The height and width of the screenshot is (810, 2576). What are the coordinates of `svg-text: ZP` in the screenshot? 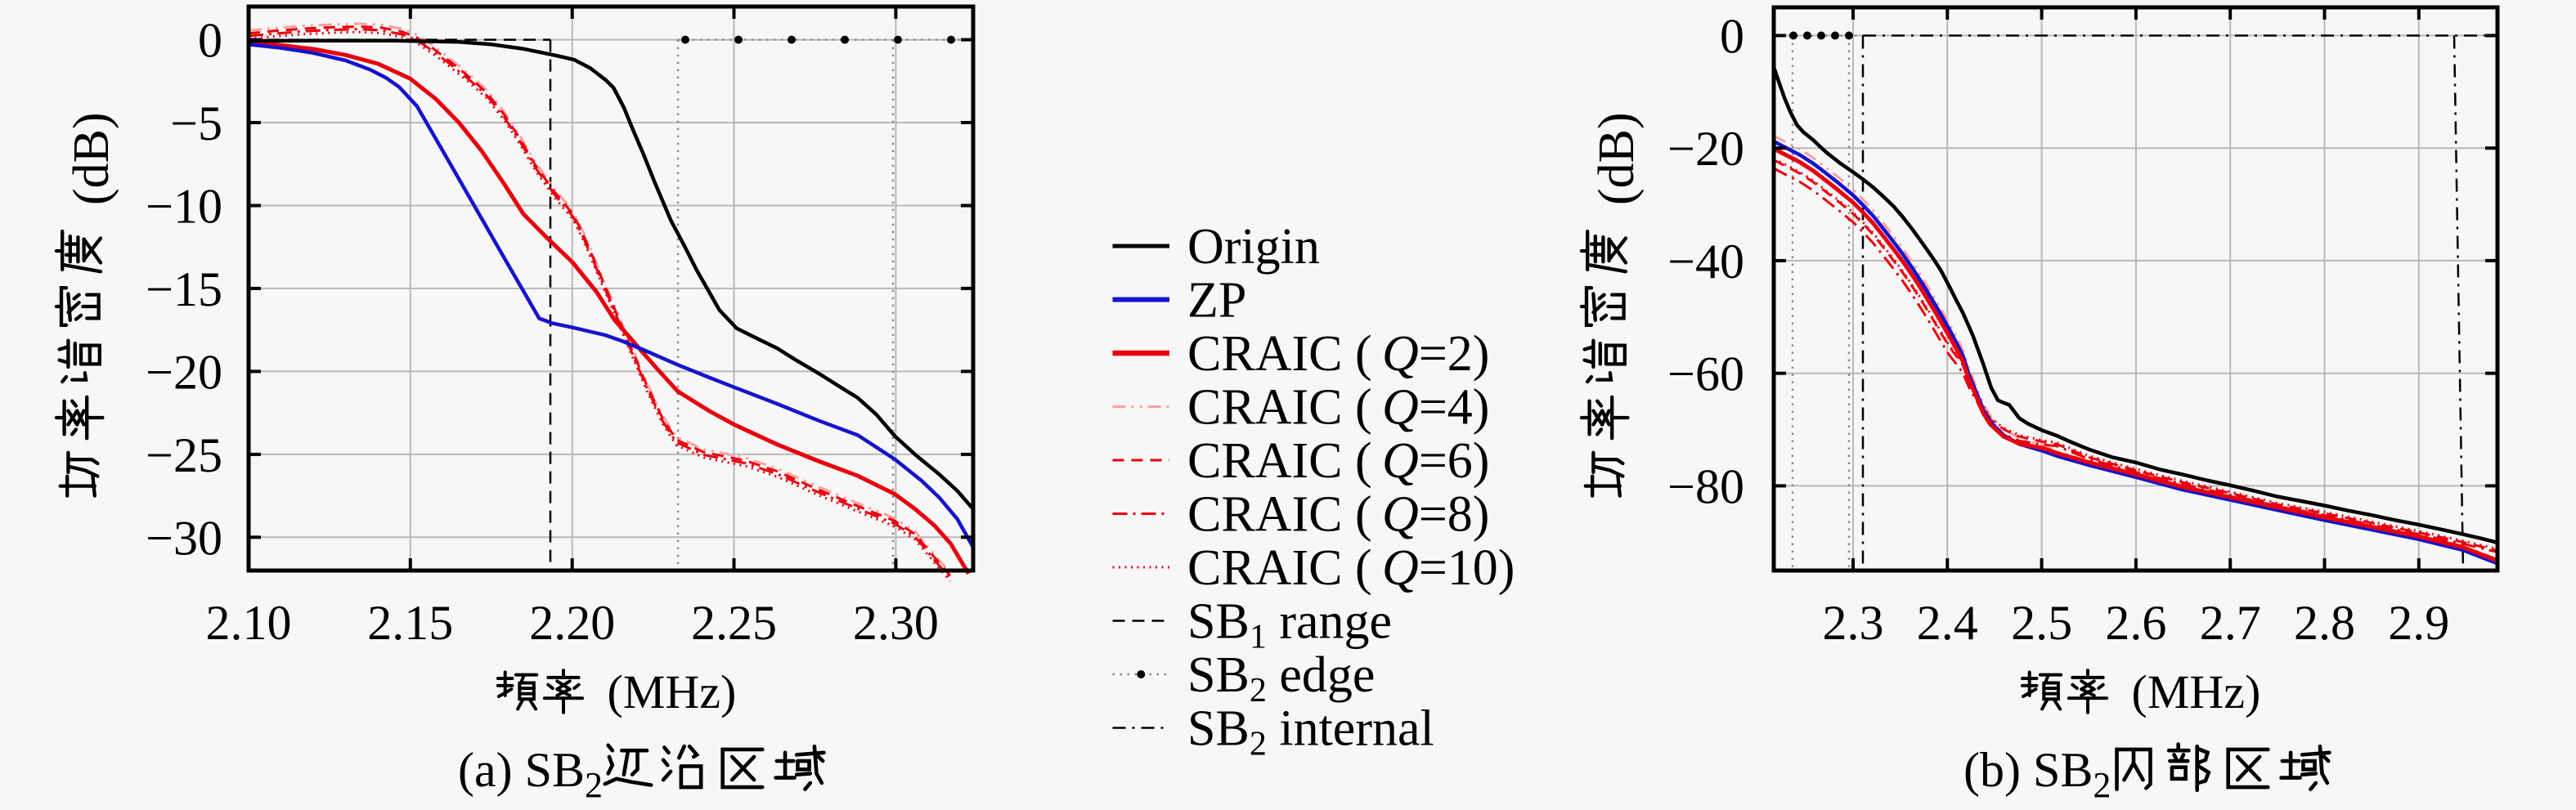 It's located at (1216, 301).